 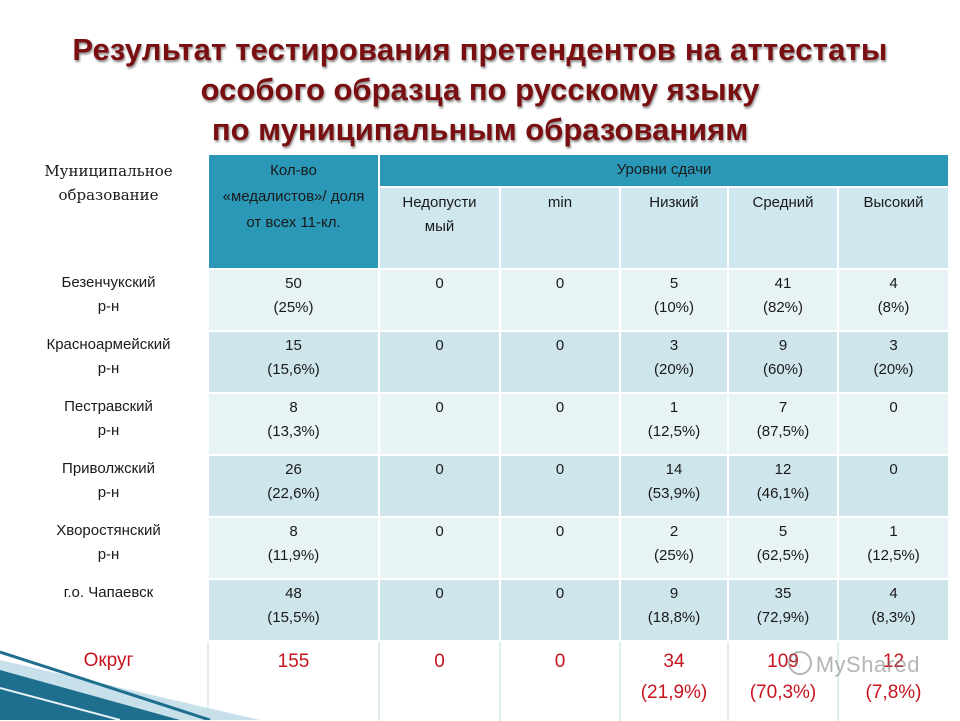 I want to click on low-cell: 2 (25%), so click(x=673, y=547).